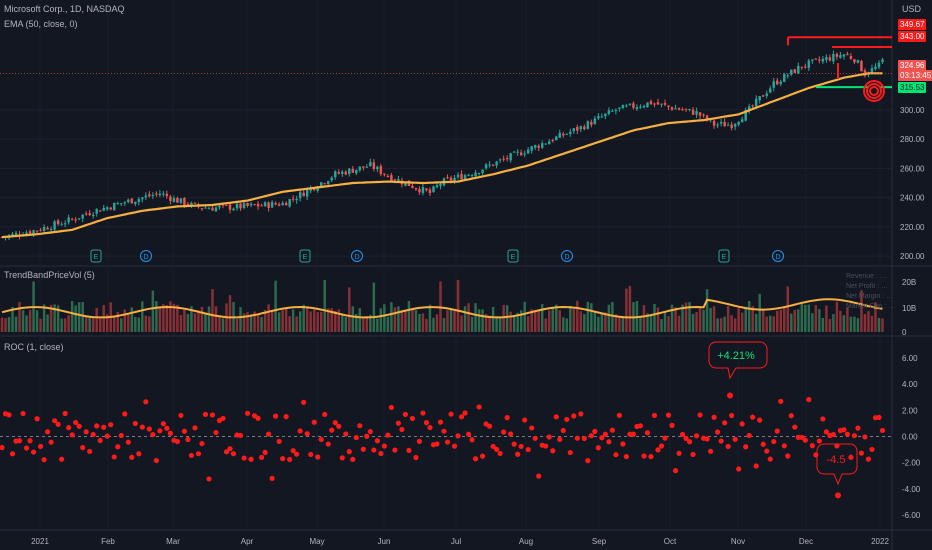 Image resolution: width=932 pixels, height=550 pixels. Describe the element at coordinates (108, 541) in the screenshot. I see `time-tick-label: Feb` at that location.